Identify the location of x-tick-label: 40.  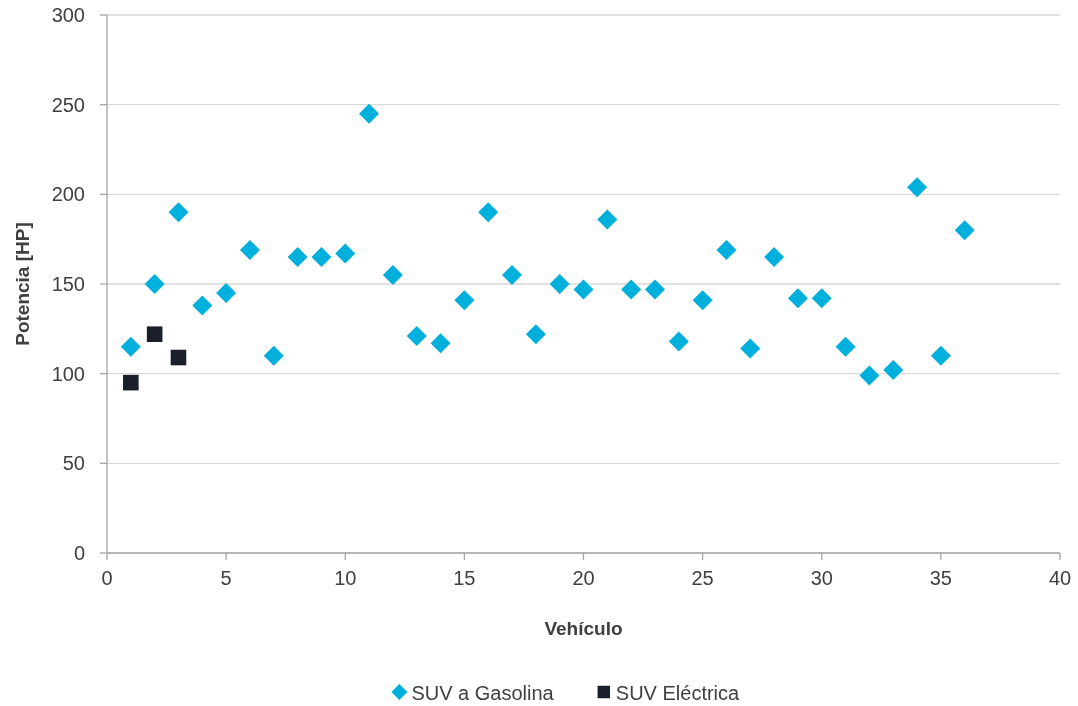
(1060, 578).